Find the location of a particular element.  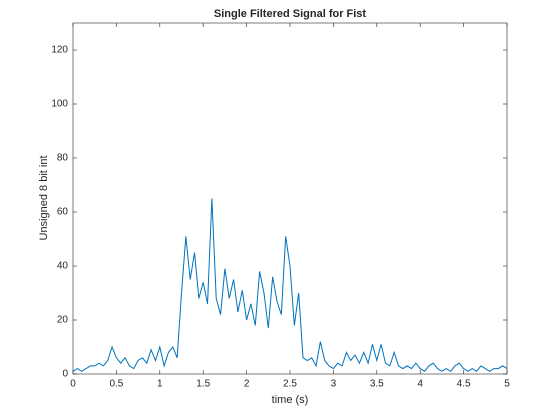

x-tick-label: 3 is located at coordinates (334, 384).